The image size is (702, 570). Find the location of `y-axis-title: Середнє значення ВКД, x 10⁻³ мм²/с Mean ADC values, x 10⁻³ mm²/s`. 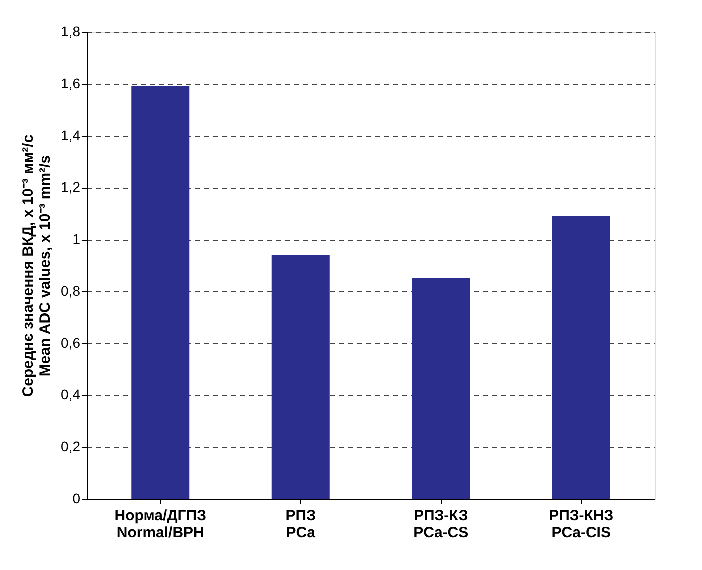

y-axis-title: Середнє значення ВКД, x 10⁻³ мм²/с Mean ADC values, x 10⁻³ mm²/s is located at coordinates (37, 266).